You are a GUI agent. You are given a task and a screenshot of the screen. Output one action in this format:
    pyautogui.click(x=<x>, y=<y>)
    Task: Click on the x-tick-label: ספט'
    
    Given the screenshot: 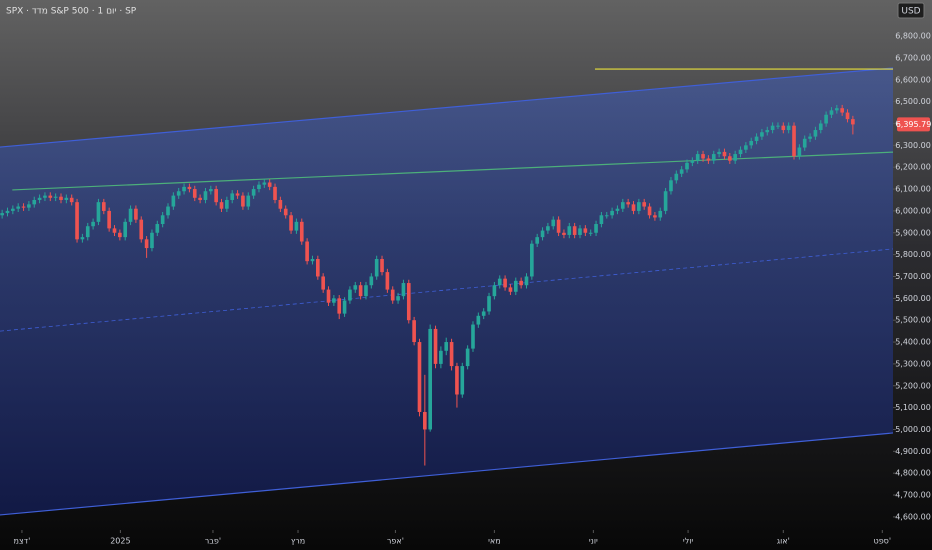 What is the action you would take?
    pyautogui.click(x=883, y=541)
    